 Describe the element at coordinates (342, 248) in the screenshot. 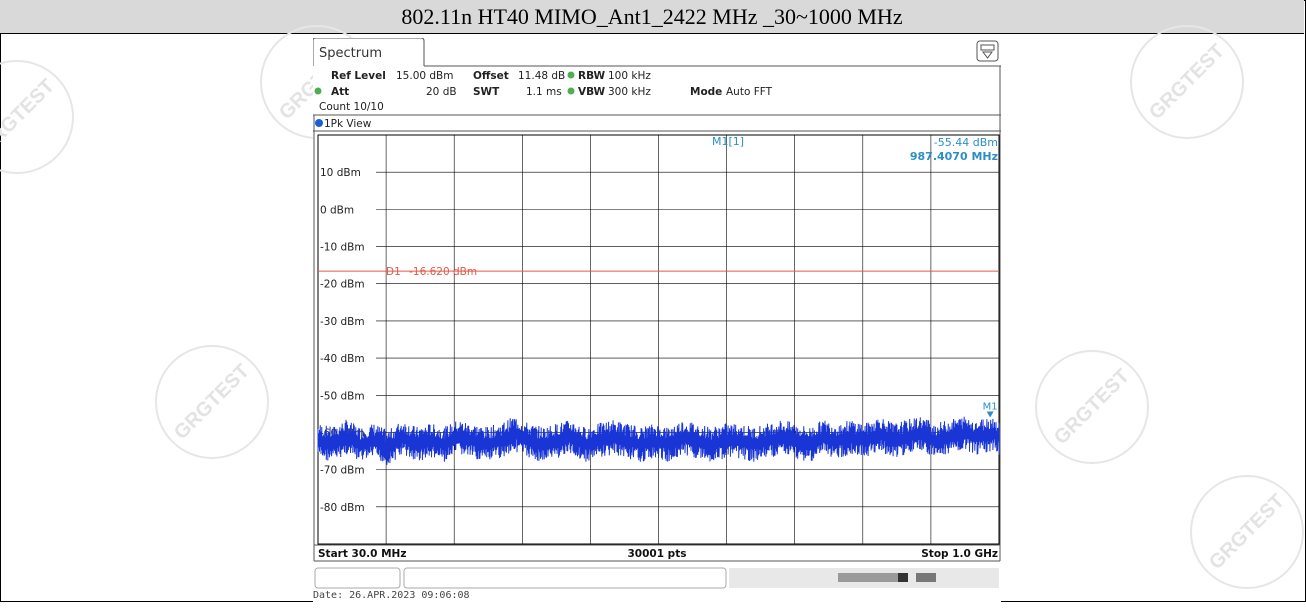

I see `y-tick-label: -10 dBm` at that location.